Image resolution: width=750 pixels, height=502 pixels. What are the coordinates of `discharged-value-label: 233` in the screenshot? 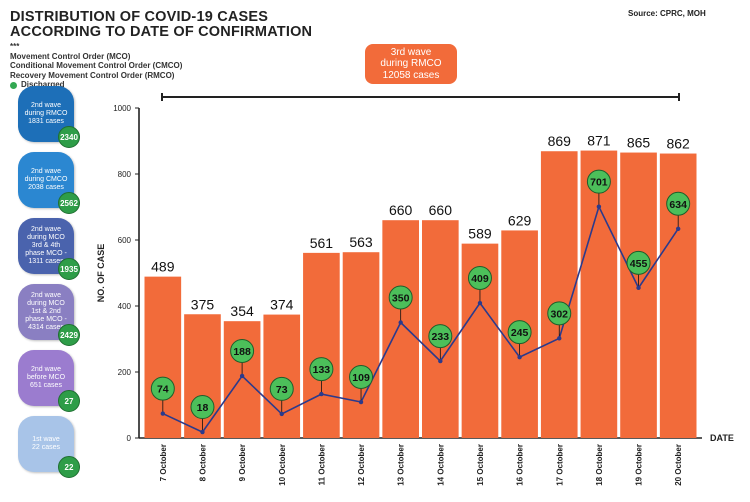 It's located at (441, 337).